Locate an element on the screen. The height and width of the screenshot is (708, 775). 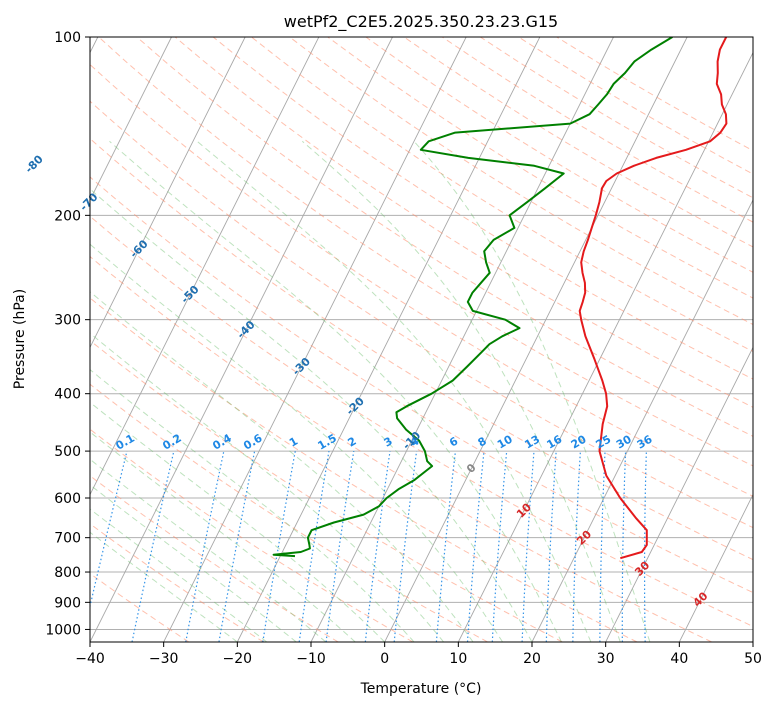
x-tick-label: 40 is located at coordinates (679, 659).